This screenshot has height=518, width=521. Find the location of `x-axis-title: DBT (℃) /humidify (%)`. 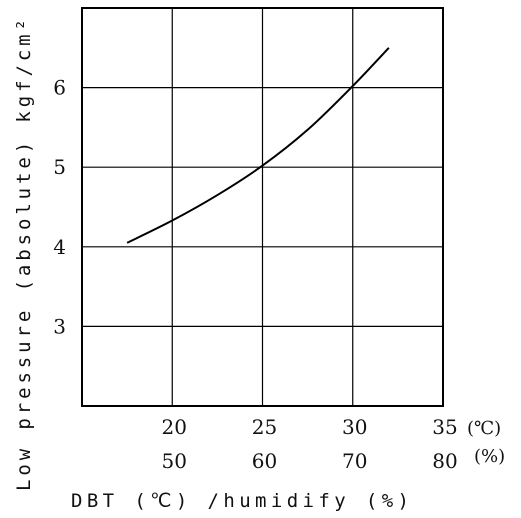

x-axis-title: DBT (℃) /humidify (%) is located at coordinates (240, 501).